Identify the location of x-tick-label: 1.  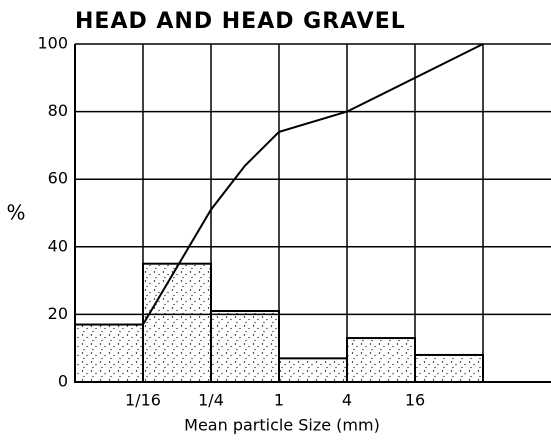
(279, 400).